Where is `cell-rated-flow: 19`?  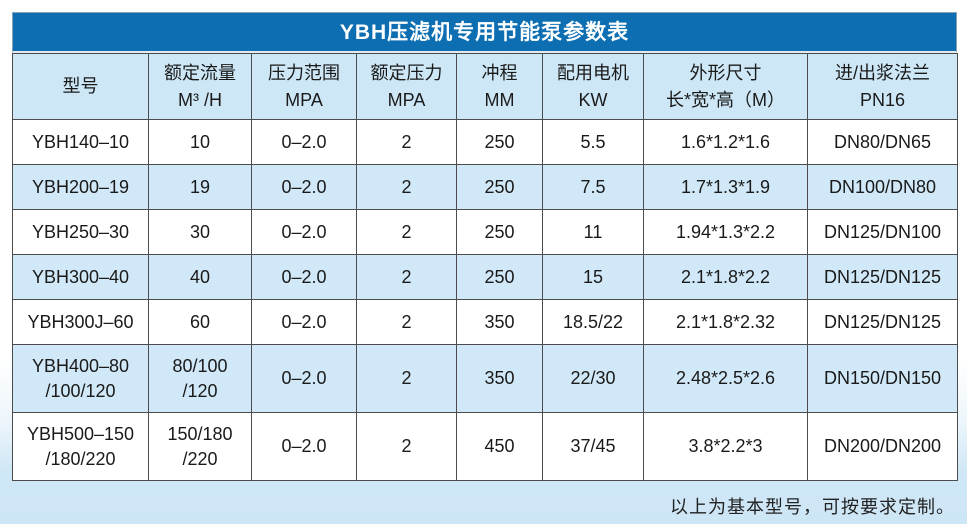
cell-rated-flow: 19 is located at coordinates (200, 187).